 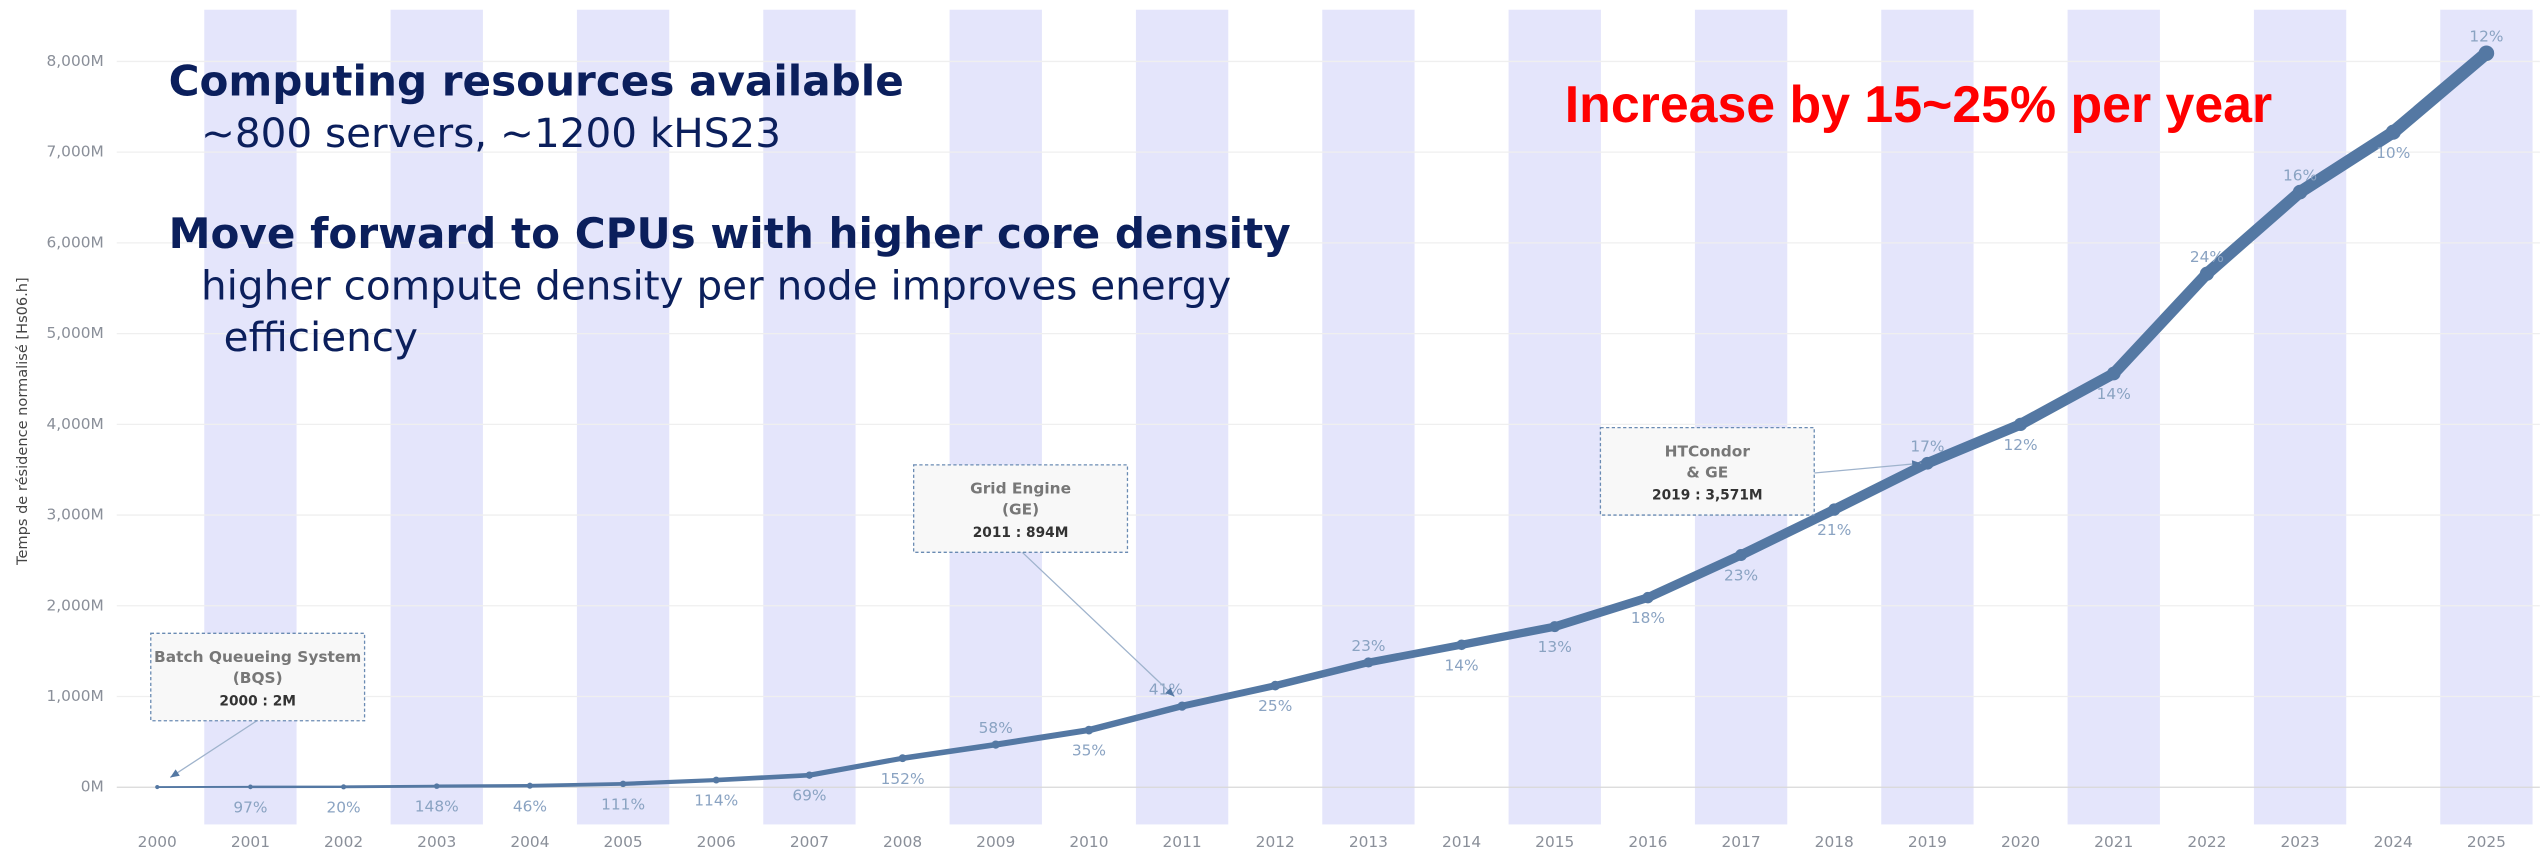 I want to click on growth-label: 16%, so click(x=2300, y=175).